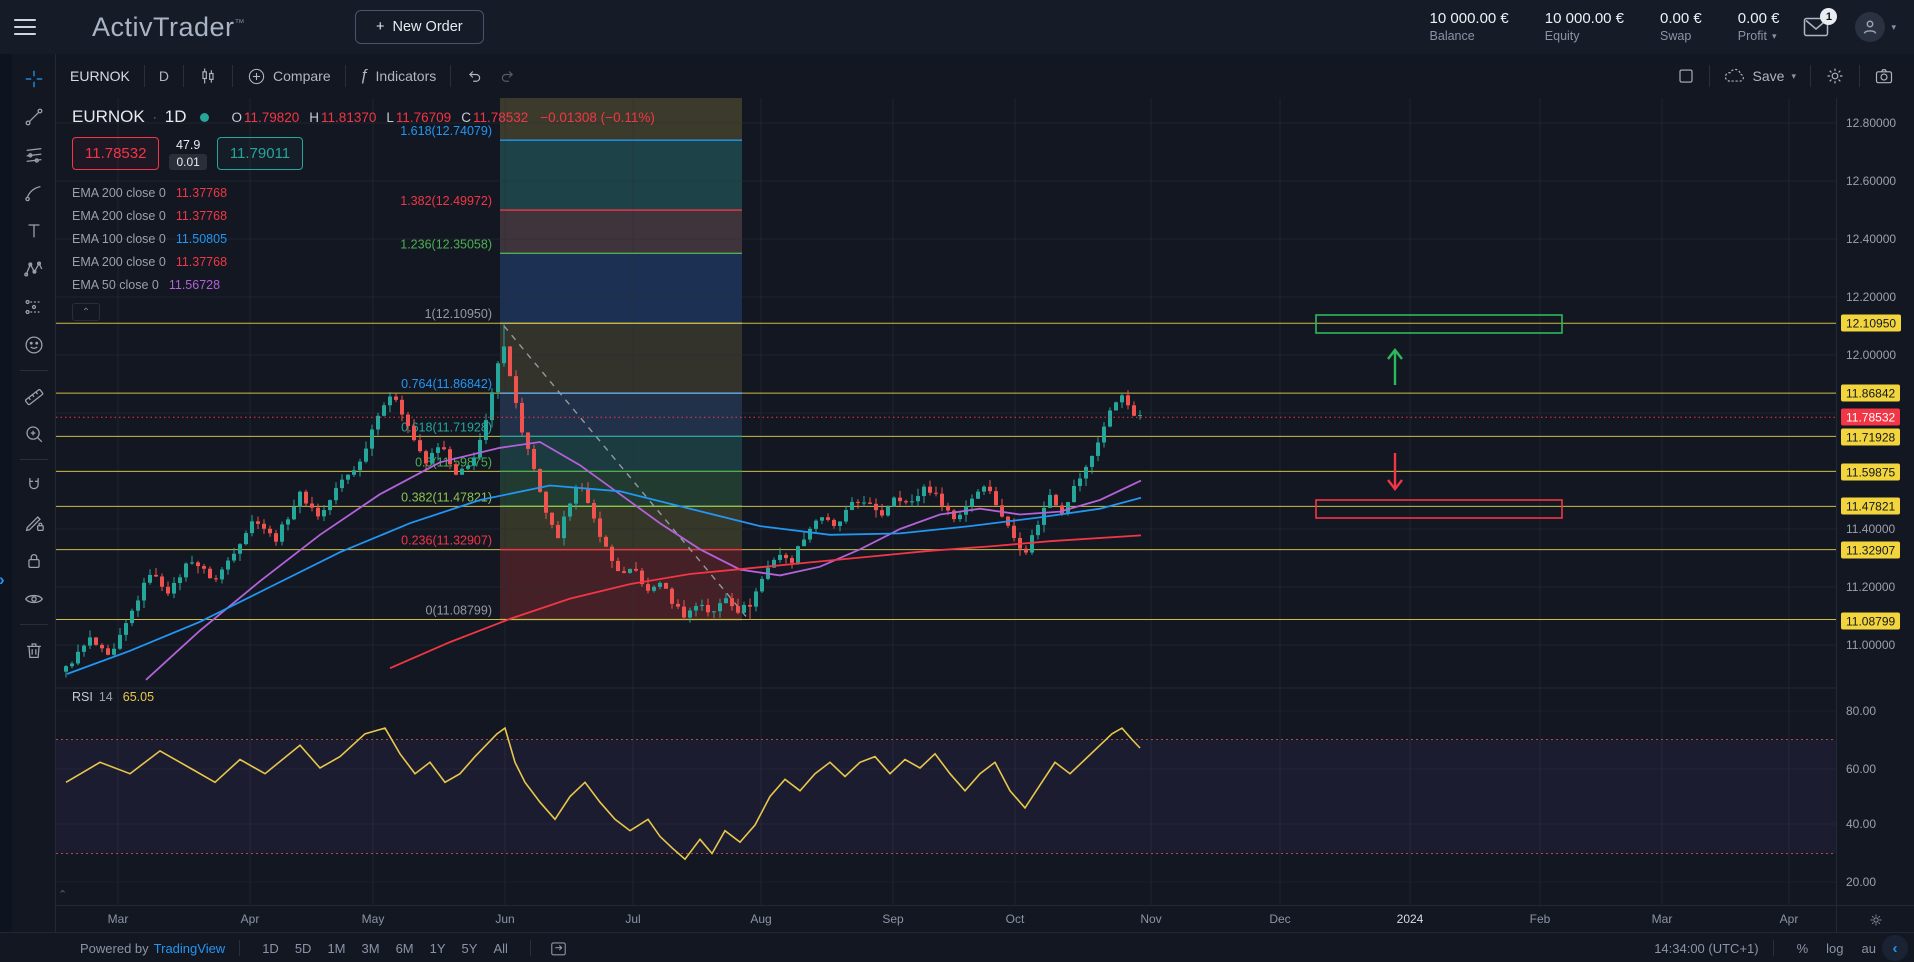 This screenshot has width=1914, height=962. What do you see at coordinates (34, 485) in the screenshot?
I see `magnet-tool` at bounding box center [34, 485].